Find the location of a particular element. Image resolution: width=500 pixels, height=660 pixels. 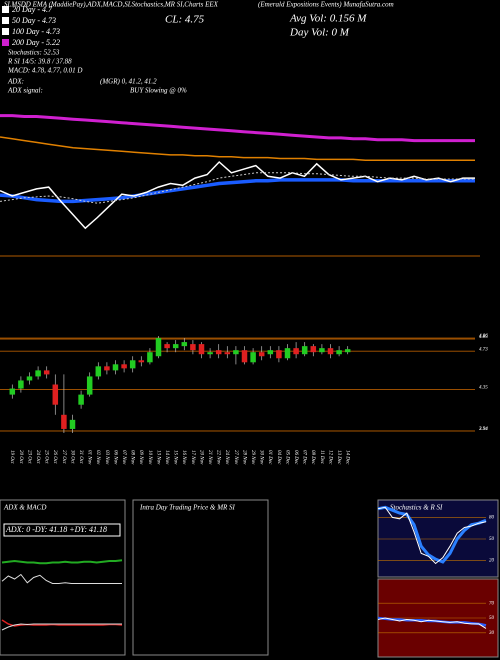

x-tick-label: 05 Dec is located at coordinates (286, 457).